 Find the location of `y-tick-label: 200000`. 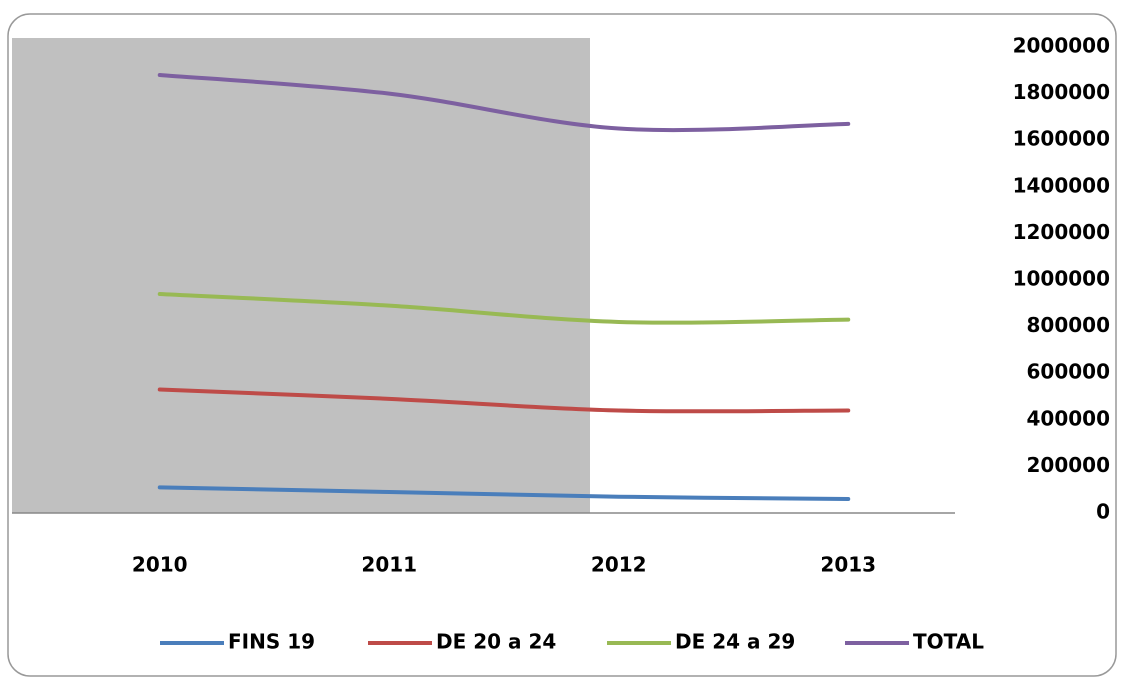

y-tick-label: 200000 is located at coordinates (1069, 465).